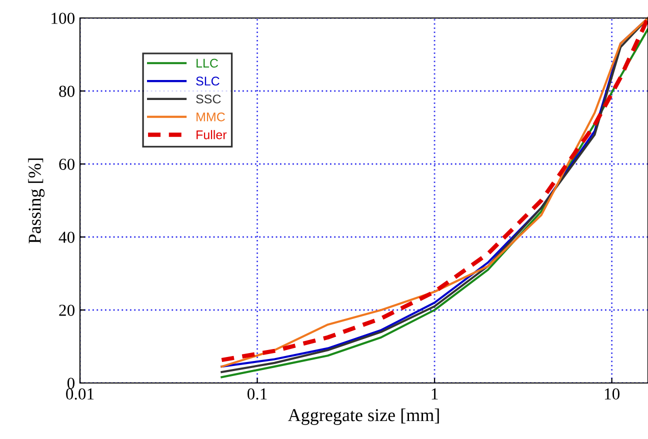 Image resolution: width=648 pixels, height=439 pixels. What do you see at coordinates (211, 135) in the screenshot?
I see `legend-label: Fuller` at bounding box center [211, 135].